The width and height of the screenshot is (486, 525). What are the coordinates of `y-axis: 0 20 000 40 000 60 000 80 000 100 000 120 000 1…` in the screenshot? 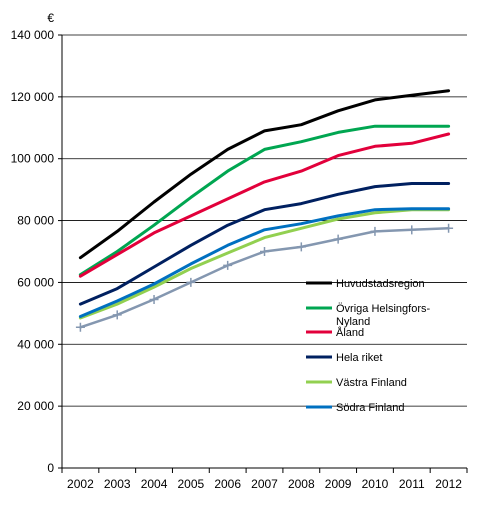 It's located at (37, 243).